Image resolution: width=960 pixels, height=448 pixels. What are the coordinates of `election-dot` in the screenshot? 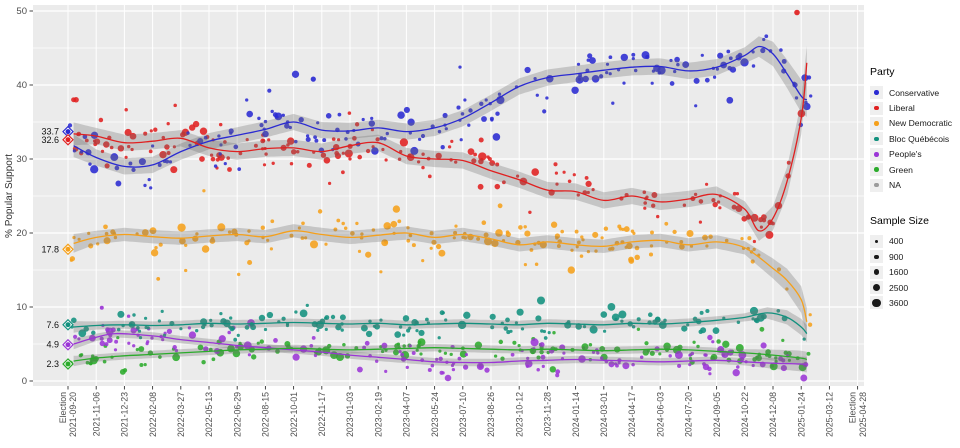 It's located at (68, 140).